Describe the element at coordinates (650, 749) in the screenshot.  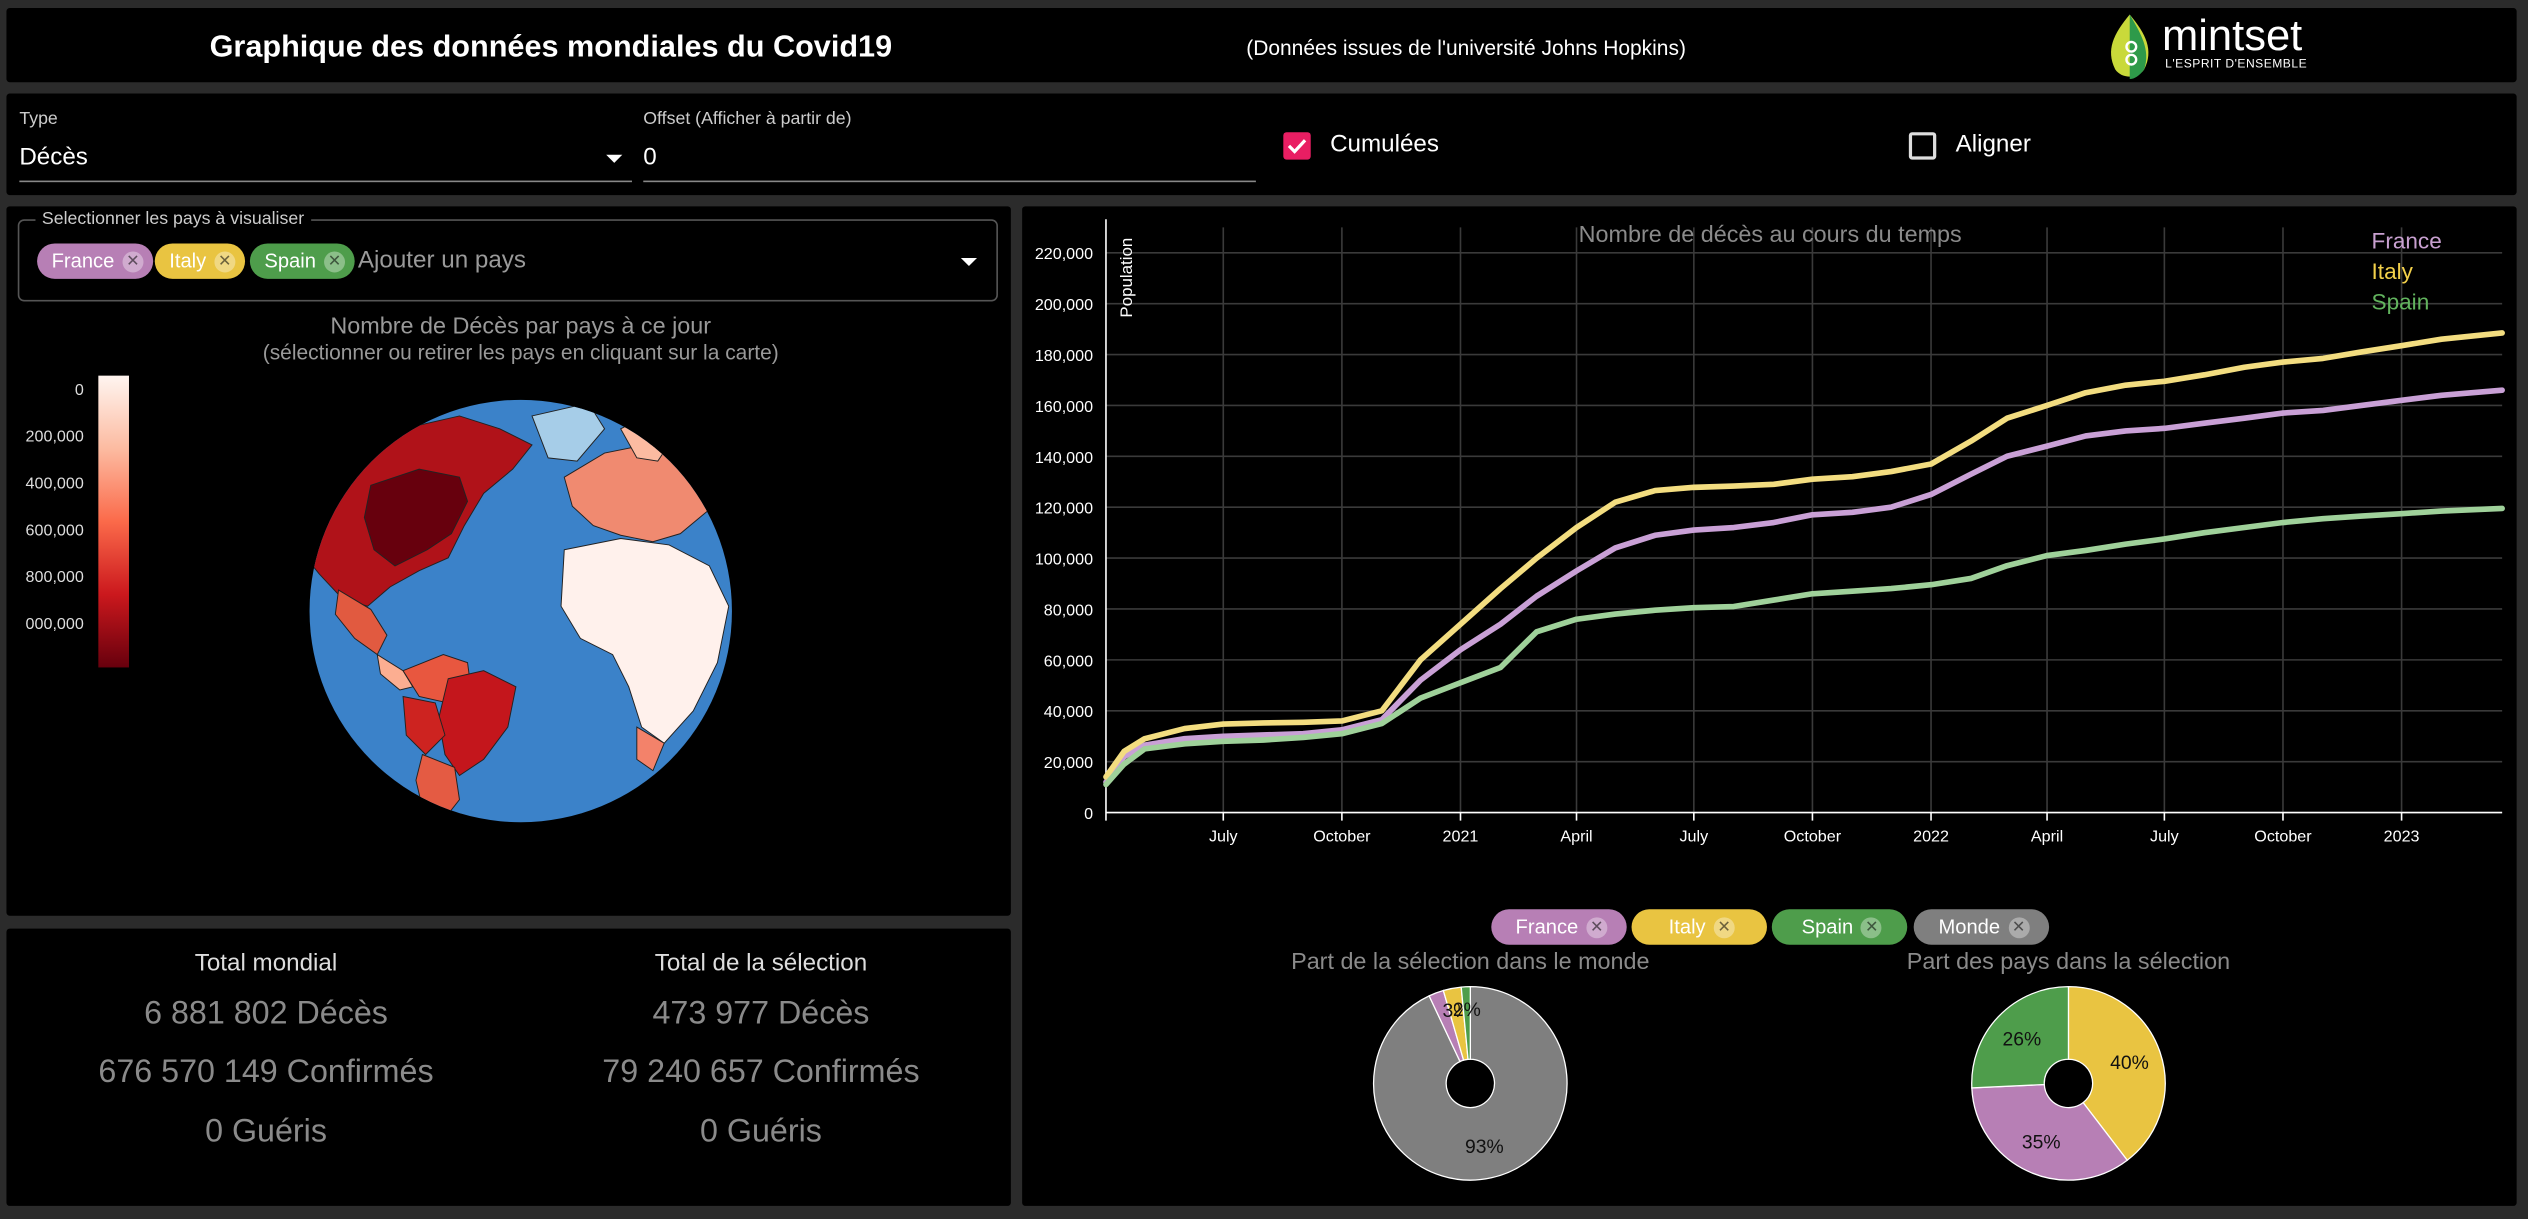
I see `map-country-south-africa` at that location.